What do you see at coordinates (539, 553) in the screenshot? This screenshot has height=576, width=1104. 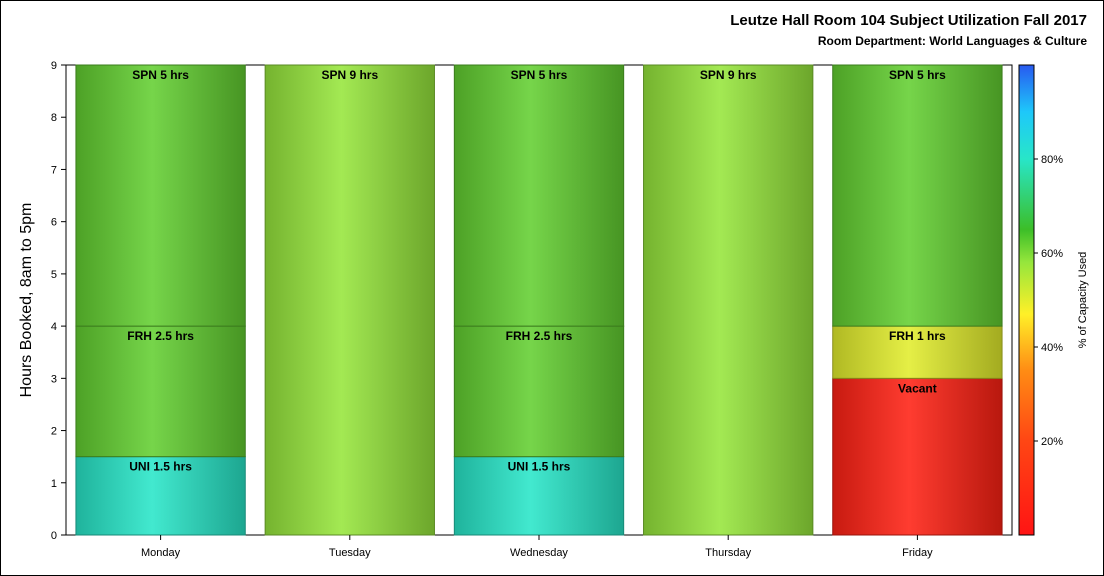 I see `x-tick-label: Wednesday` at bounding box center [539, 553].